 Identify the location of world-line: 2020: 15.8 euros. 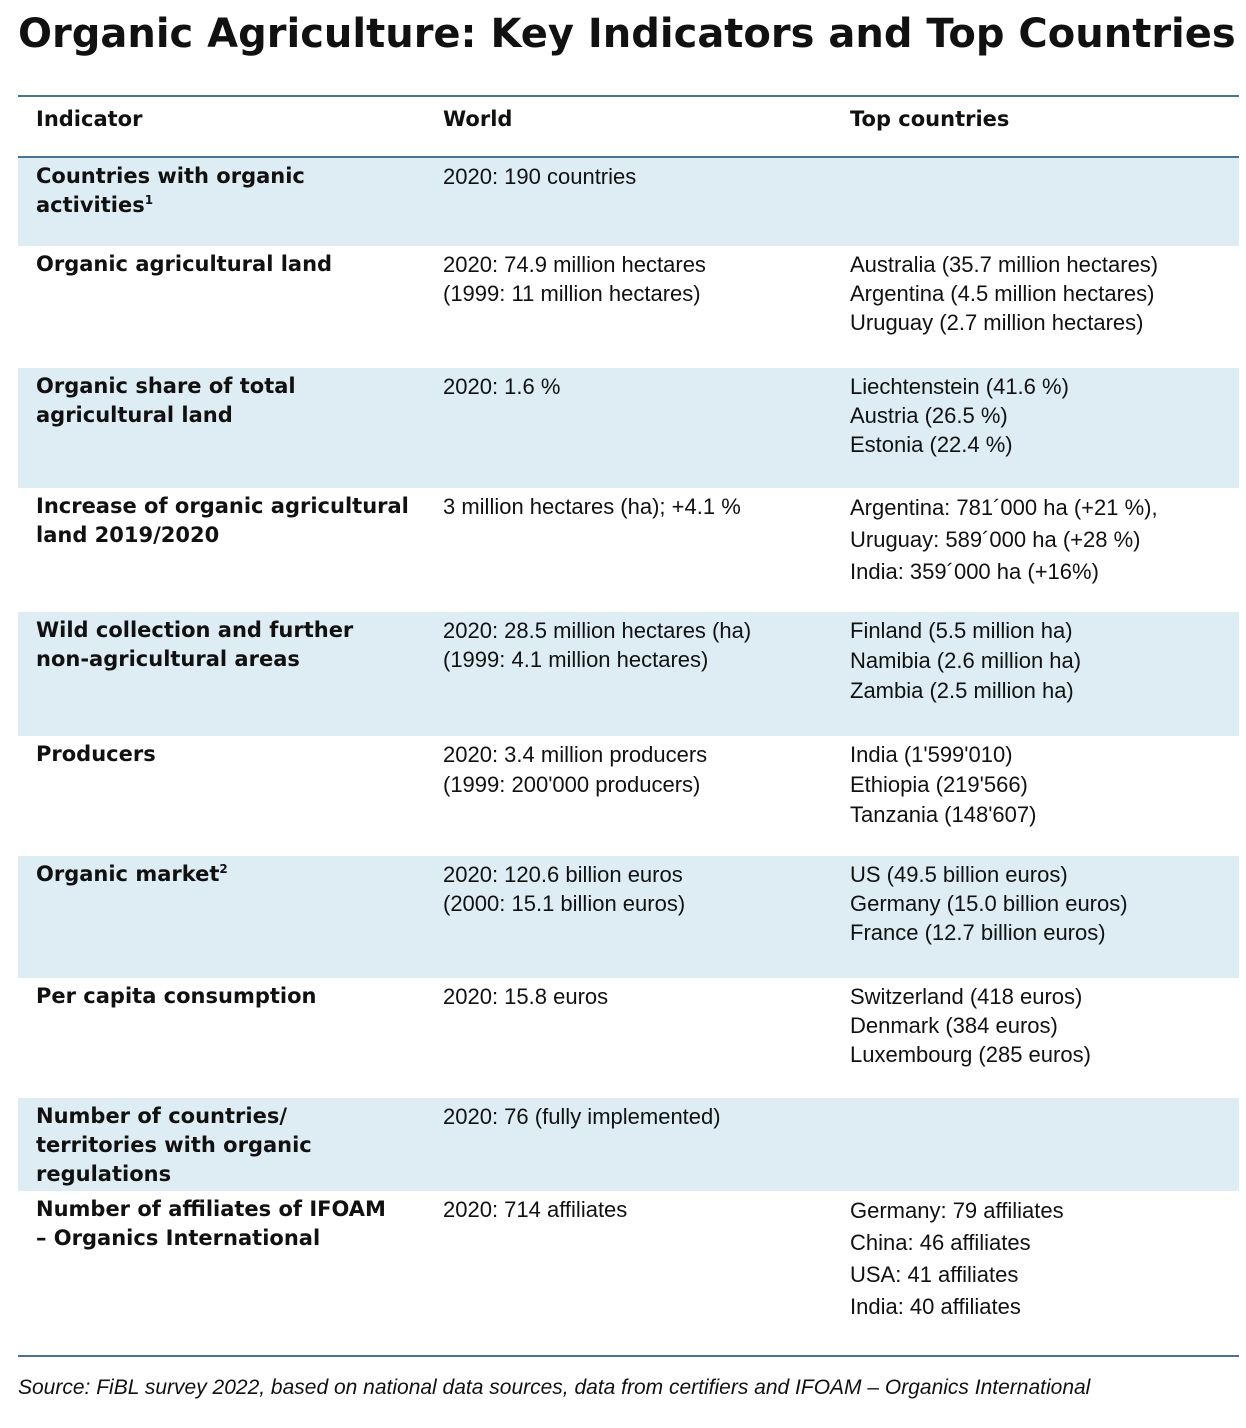
(526, 996).